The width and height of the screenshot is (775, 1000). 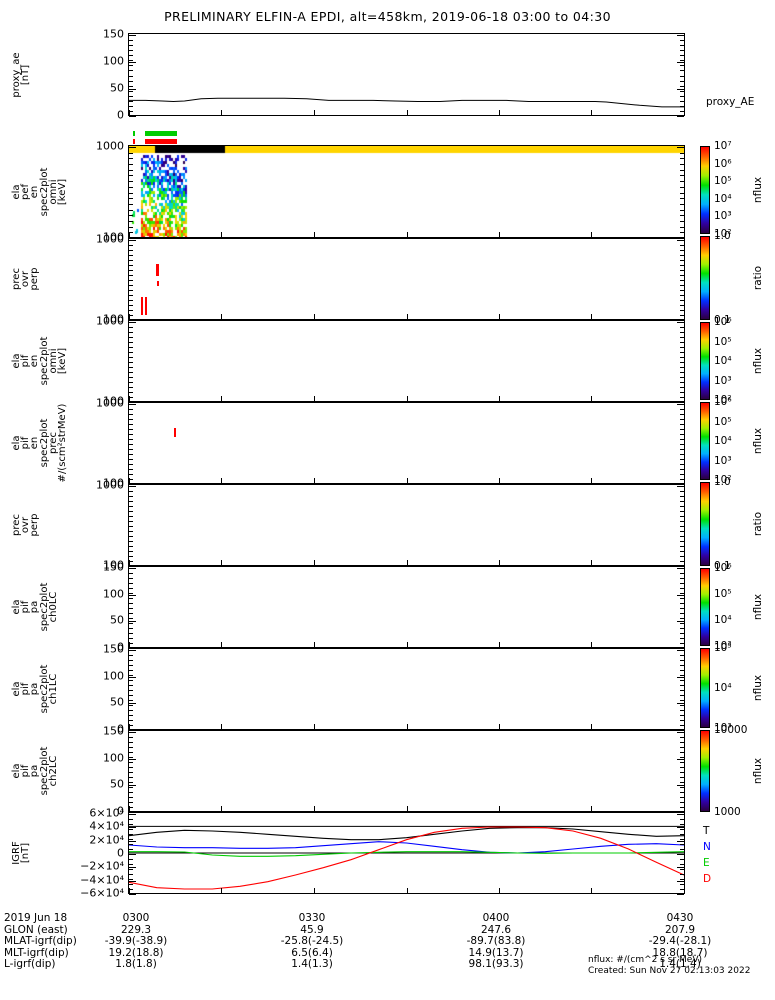 What do you see at coordinates (496, 918) in the screenshot?
I see `bottom-time-0400: 0400` at bounding box center [496, 918].